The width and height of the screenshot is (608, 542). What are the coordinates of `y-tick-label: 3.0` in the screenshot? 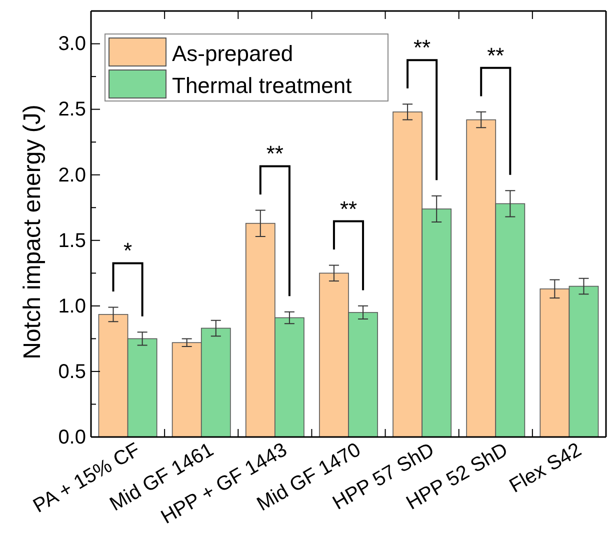 It's located at (72, 44).